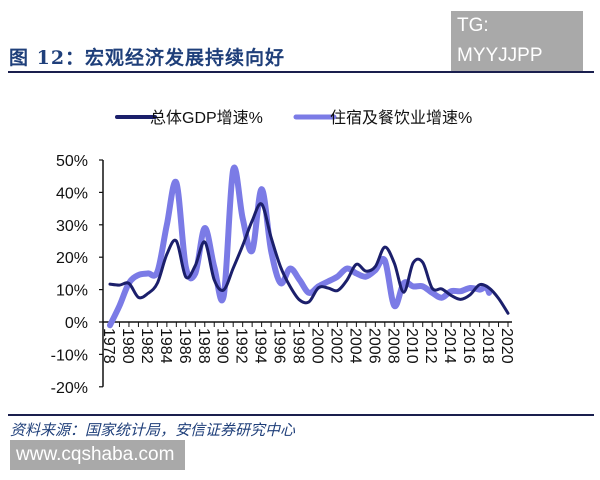 Image resolution: width=600 pixels, height=480 pixels. Describe the element at coordinates (262, 189) in the screenshot. I see `catering-point-1994` at that location.